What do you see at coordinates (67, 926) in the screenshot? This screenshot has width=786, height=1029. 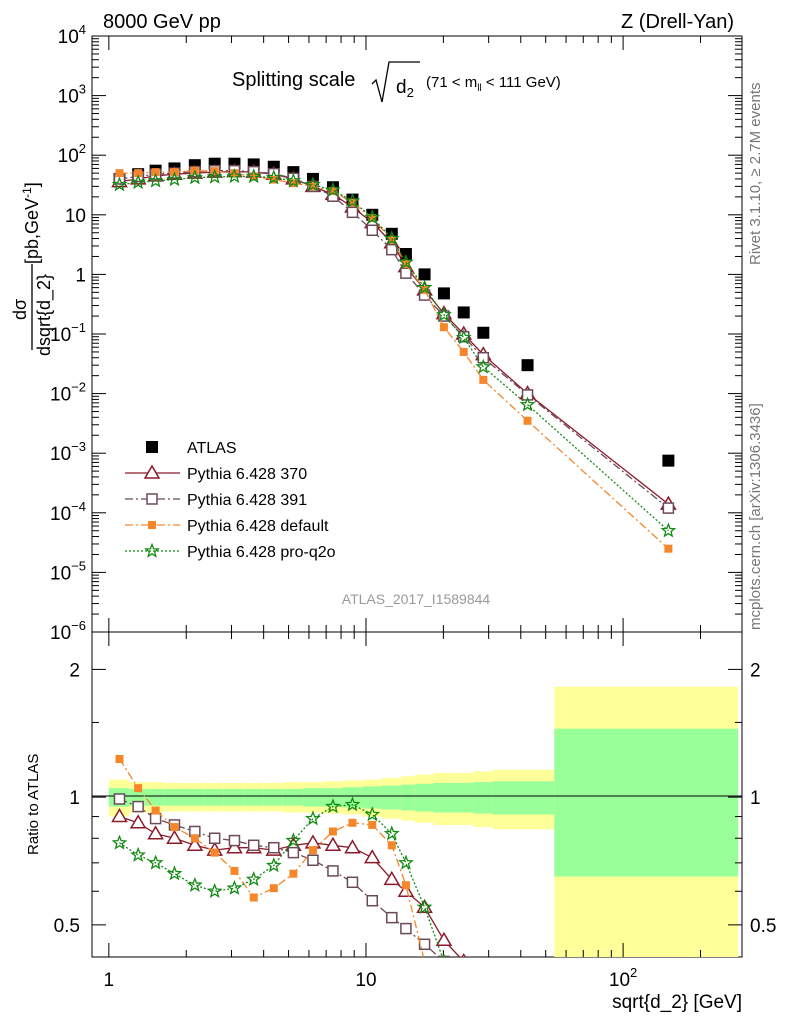 I see `ratio-y-tick-label: 0.5` at bounding box center [67, 926].